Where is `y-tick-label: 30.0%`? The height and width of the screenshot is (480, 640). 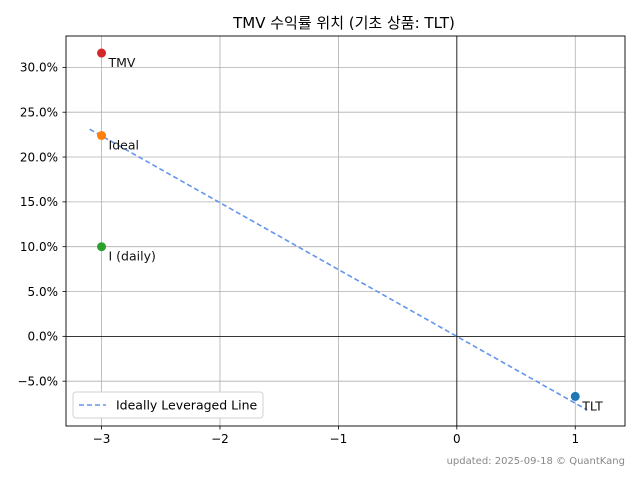
y-tick-label: 30.0% is located at coordinates (39, 68).